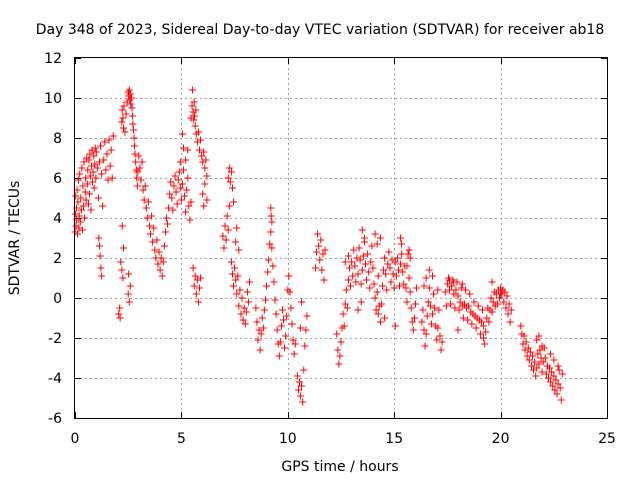 This screenshot has height=480, width=640. I want to click on y-axis-title: SDTVAR / TECUs, so click(15, 238).